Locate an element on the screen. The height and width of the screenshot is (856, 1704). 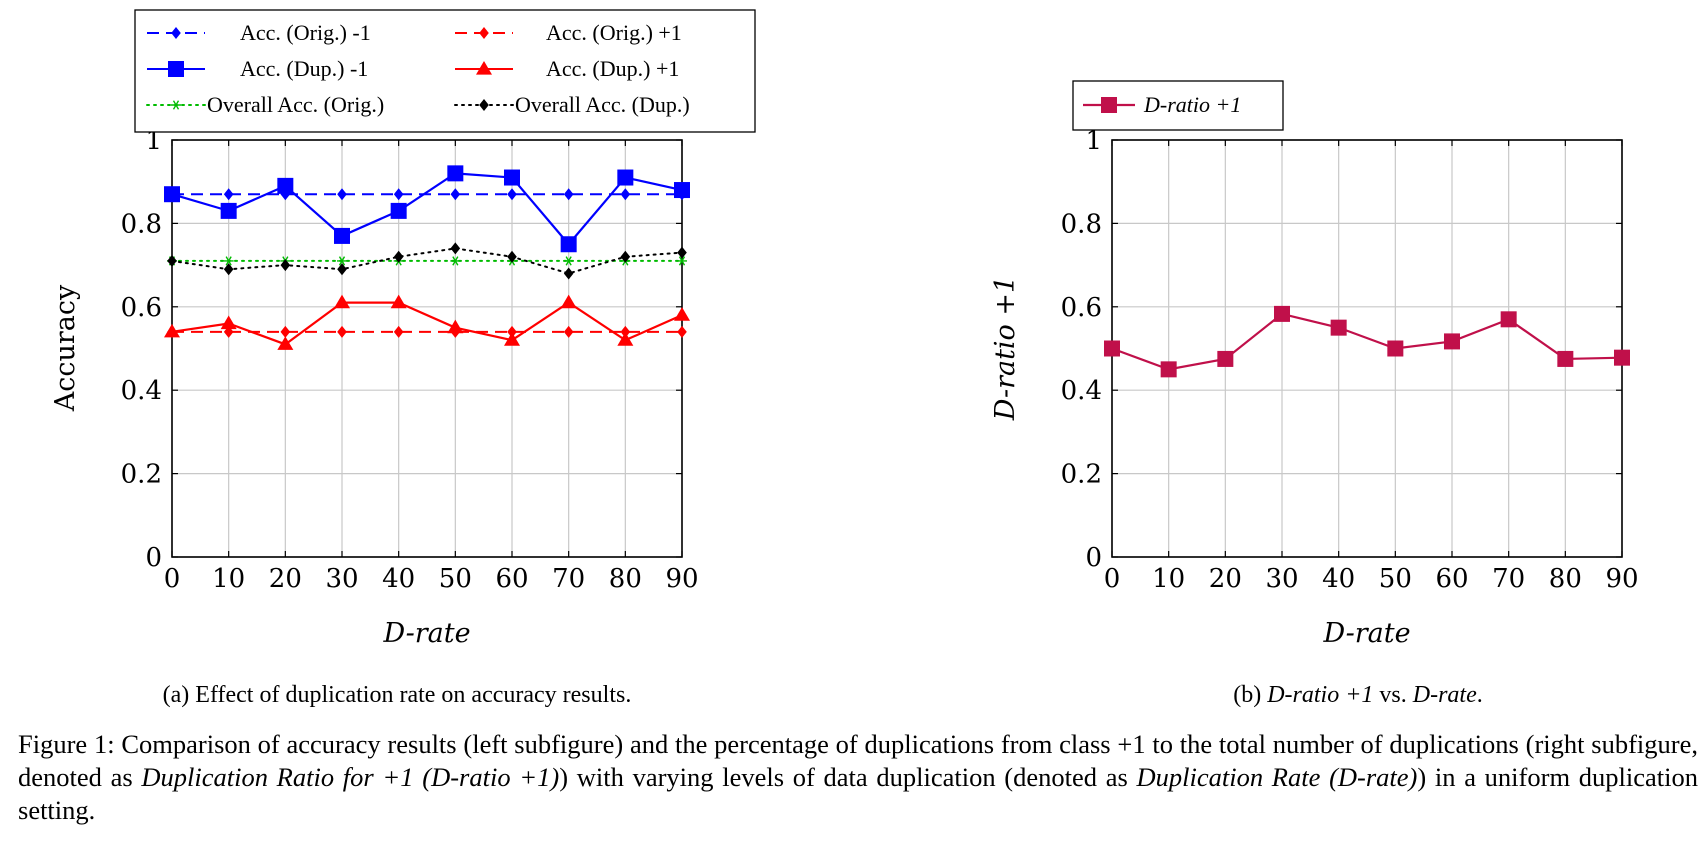
x-tick-label: 0 is located at coordinates (1112, 579).